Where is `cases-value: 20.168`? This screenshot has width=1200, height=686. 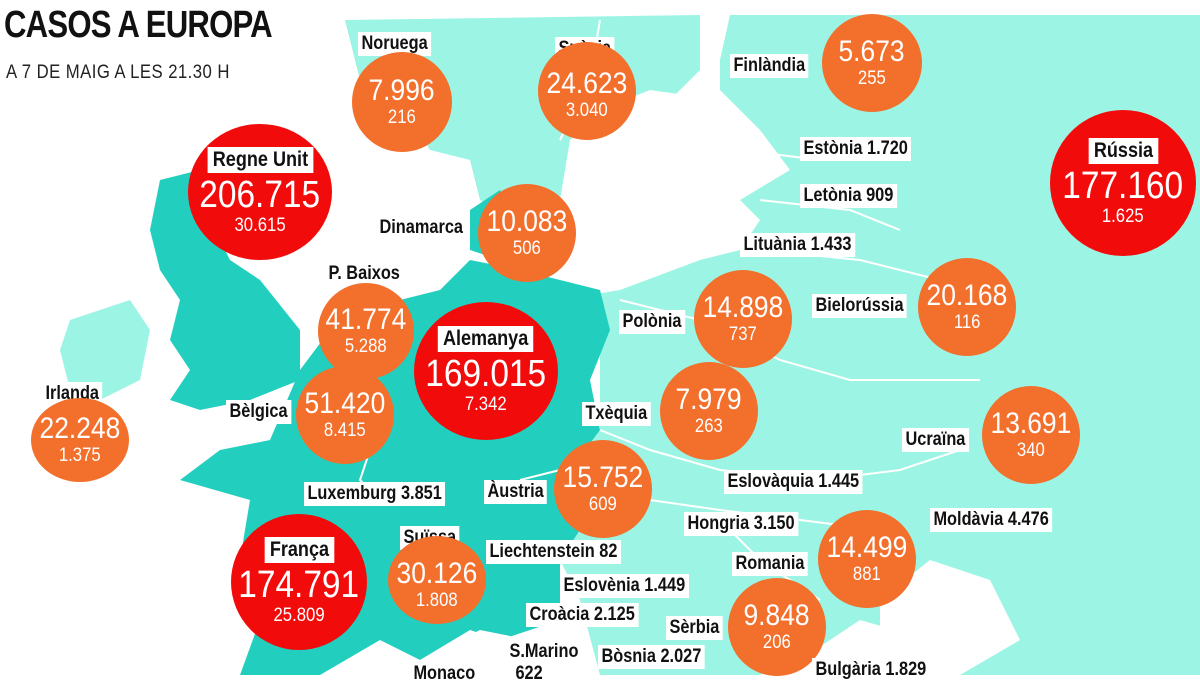 cases-value: 20.168 is located at coordinates (967, 295).